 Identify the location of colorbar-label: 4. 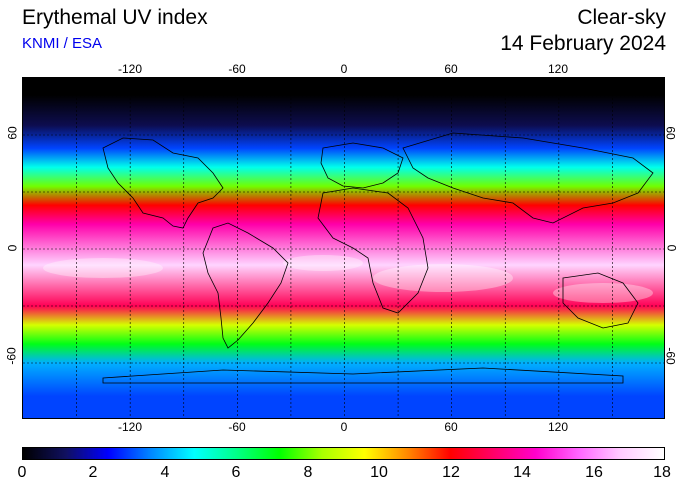
(165, 472).